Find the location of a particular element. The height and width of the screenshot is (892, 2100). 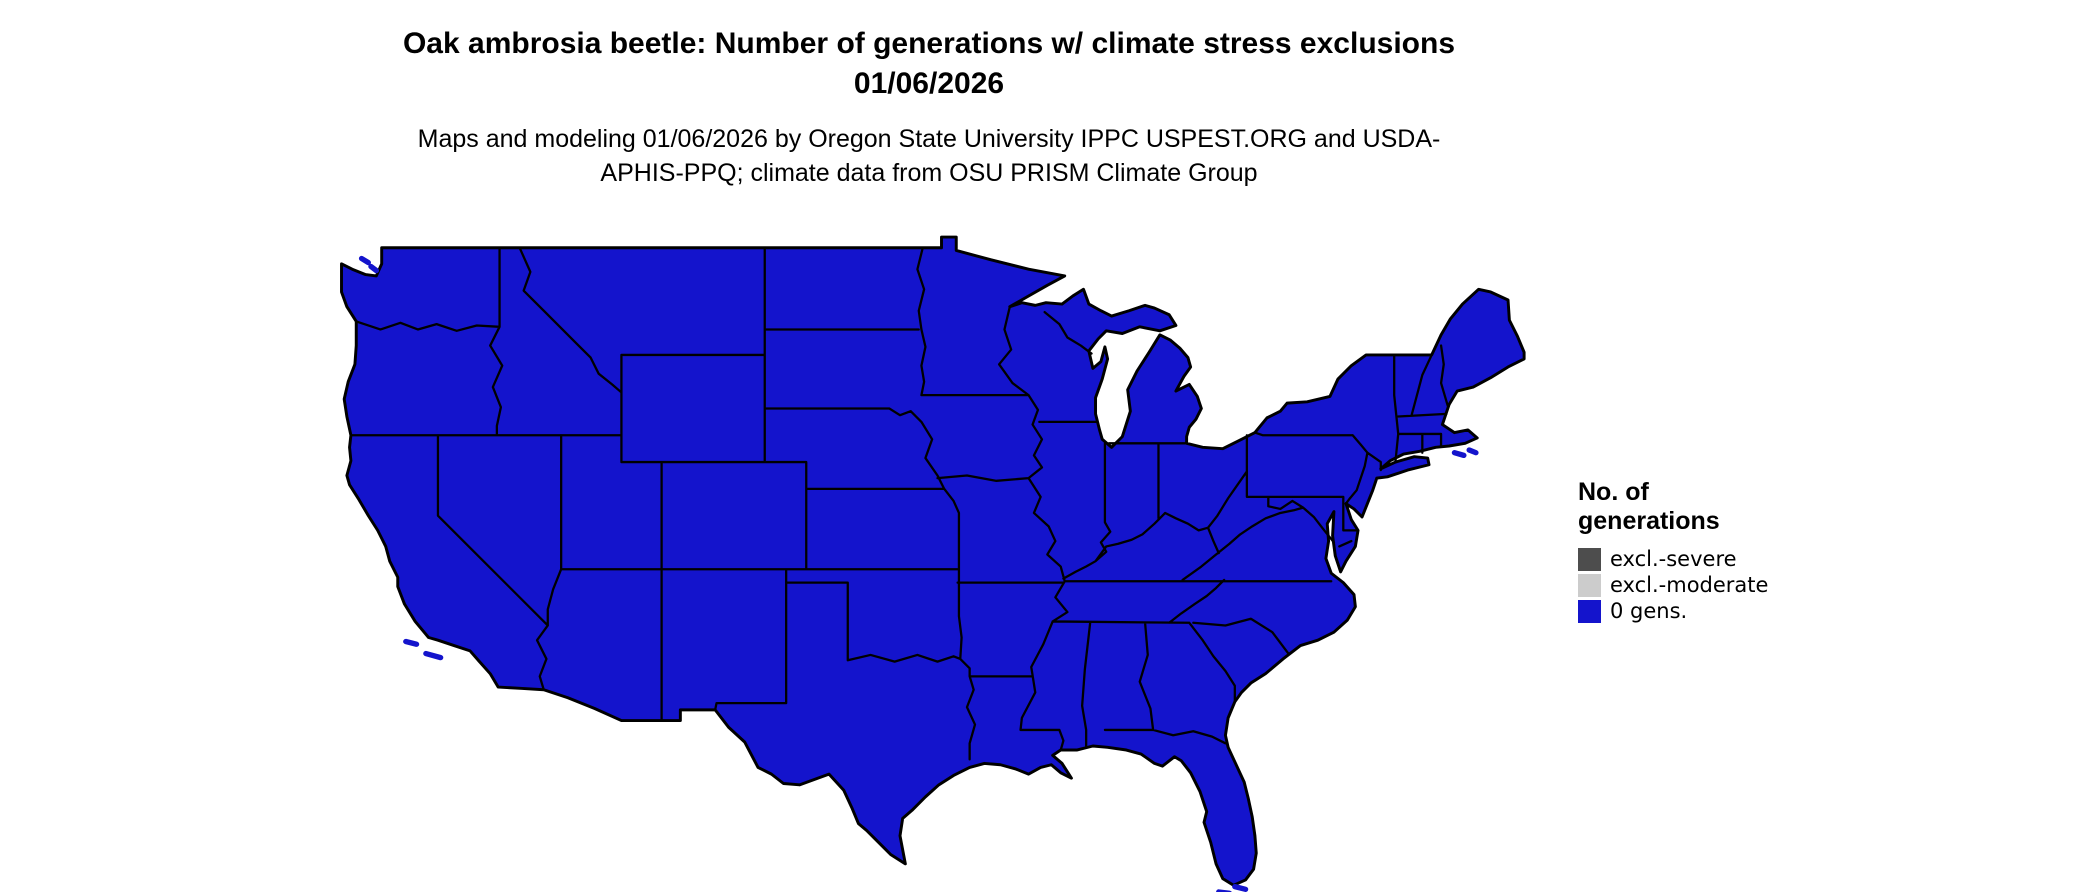

legend-label-0-gens: 0 gens. is located at coordinates (1649, 611).